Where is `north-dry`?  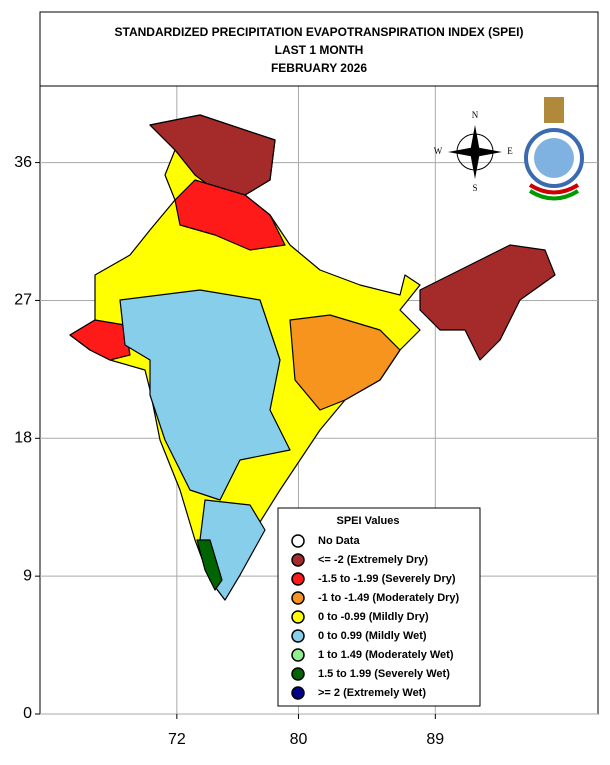
north-dry is located at coordinates (230, 215).